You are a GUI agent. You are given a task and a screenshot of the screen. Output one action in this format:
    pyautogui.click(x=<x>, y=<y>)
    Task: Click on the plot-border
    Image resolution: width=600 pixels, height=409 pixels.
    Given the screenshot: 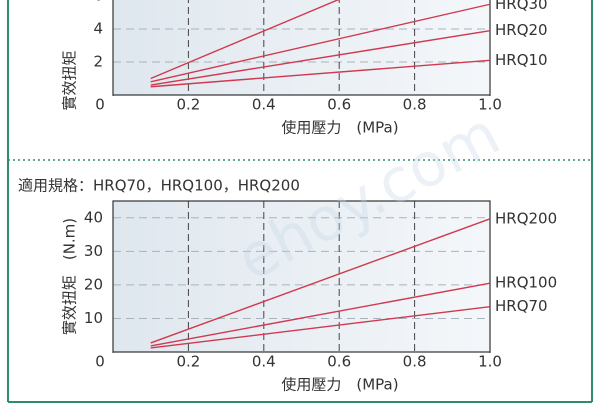 What is the action you would take?
    pyautogui.click(x=301, y=48)
    